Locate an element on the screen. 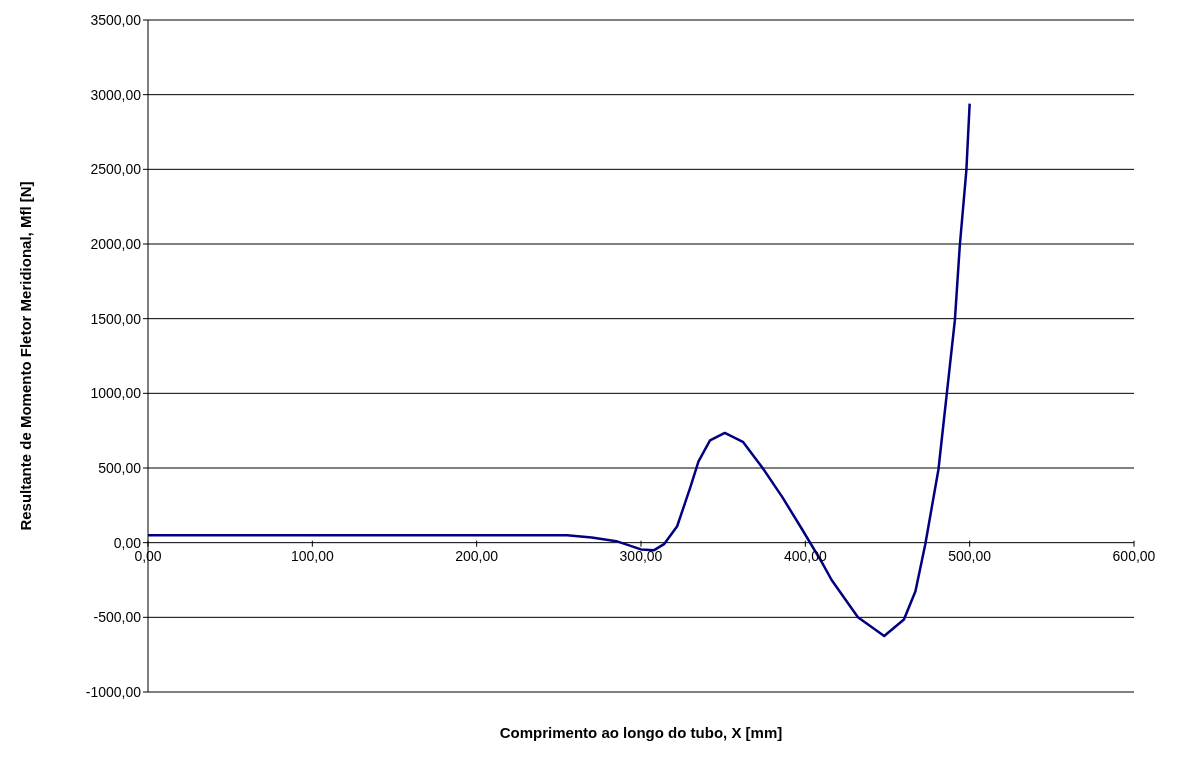 This screenshot has width=1182, height=760. x-tick-label: 600,00 is located at coordinates (1134, 555).